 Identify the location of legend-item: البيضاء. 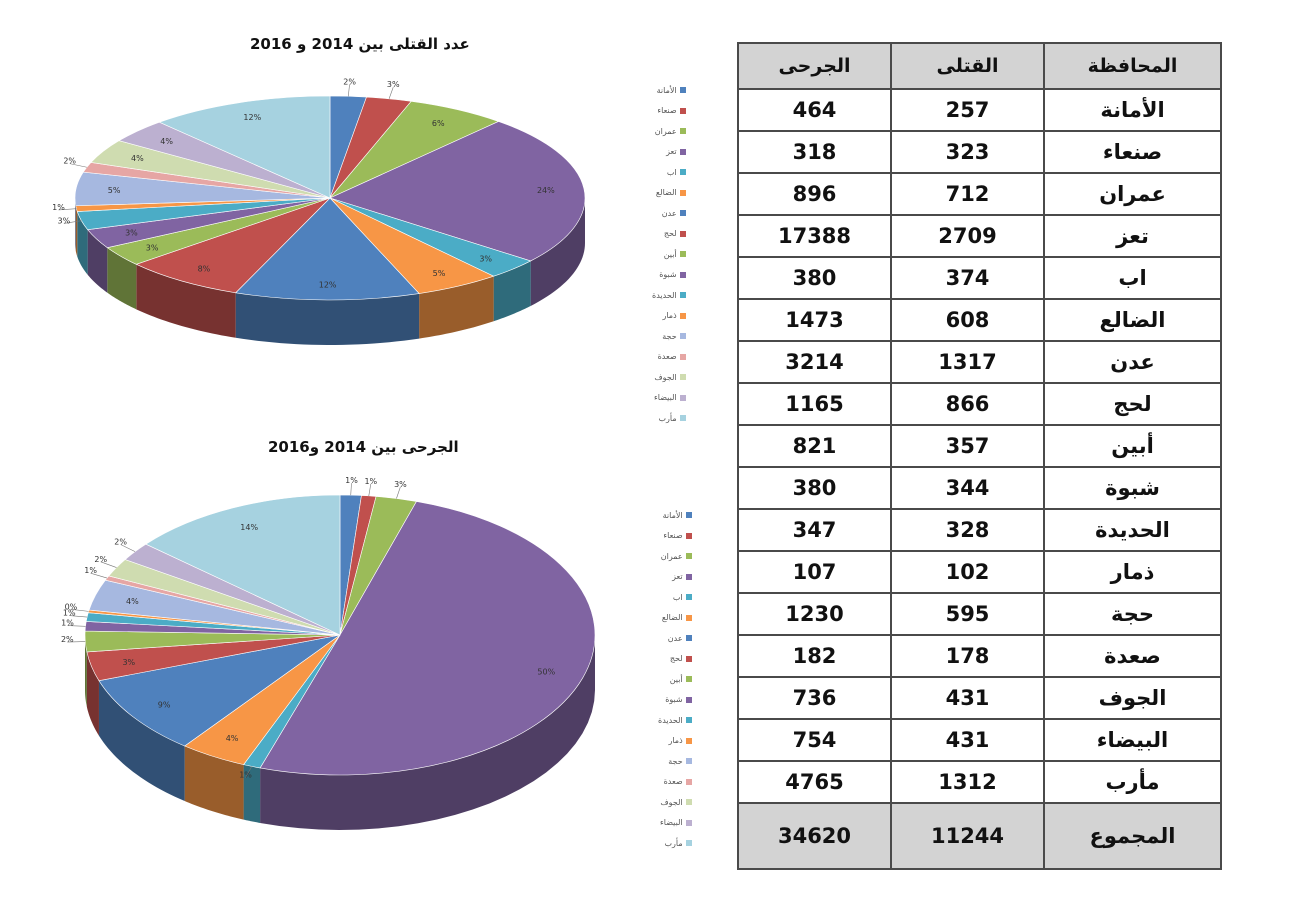
(669, 398).